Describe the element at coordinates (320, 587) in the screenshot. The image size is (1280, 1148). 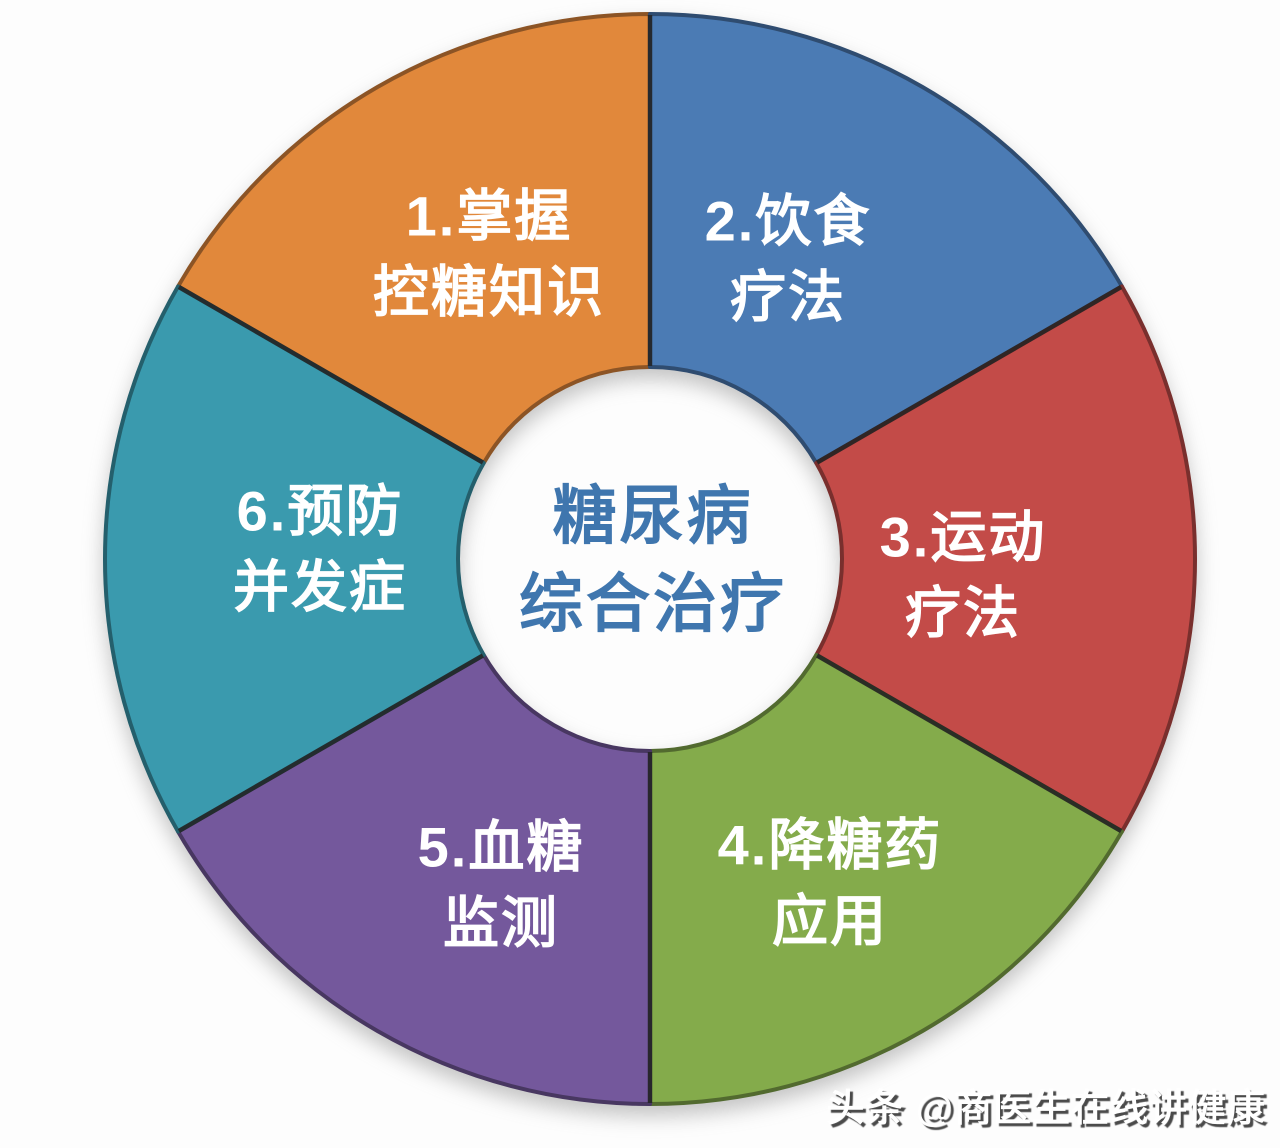
I see `segment-label-6-line-2: 并发症` at that location.